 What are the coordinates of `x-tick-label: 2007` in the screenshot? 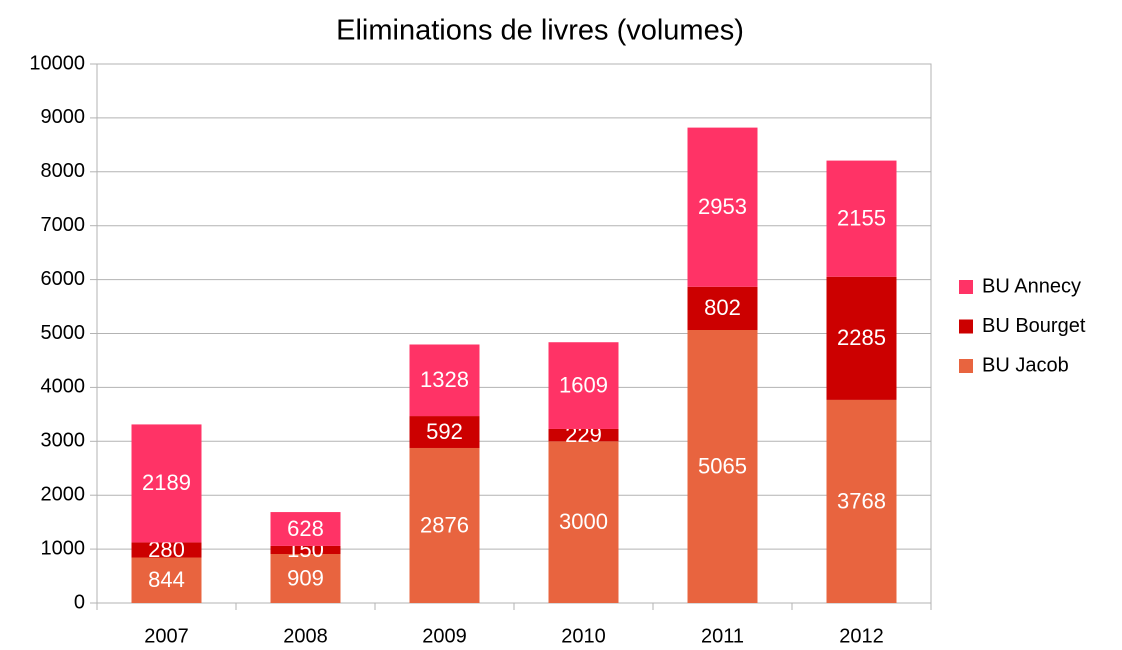 It's located at (166, 636).